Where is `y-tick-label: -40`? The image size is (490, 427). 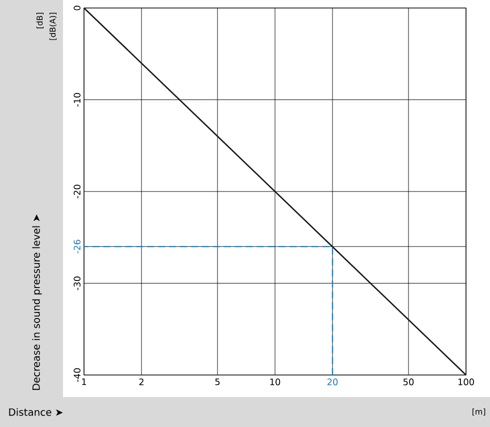 y-tick-label: -40 is located at coordinates (77, 375).